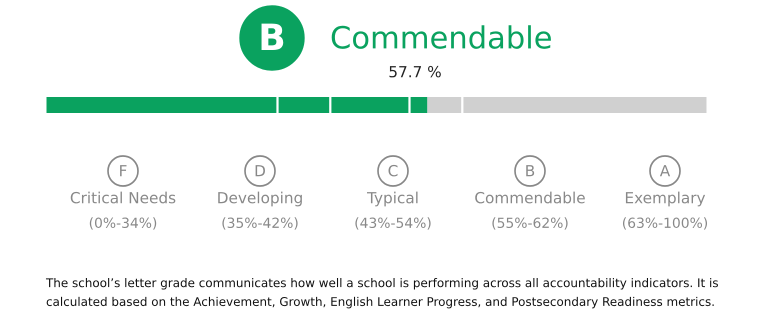 This screenshot has width=768, height=326. What do you see at coordinates (392, 199) in the screenshot?
I see `text: Typical` at bounding box center [392, 199].